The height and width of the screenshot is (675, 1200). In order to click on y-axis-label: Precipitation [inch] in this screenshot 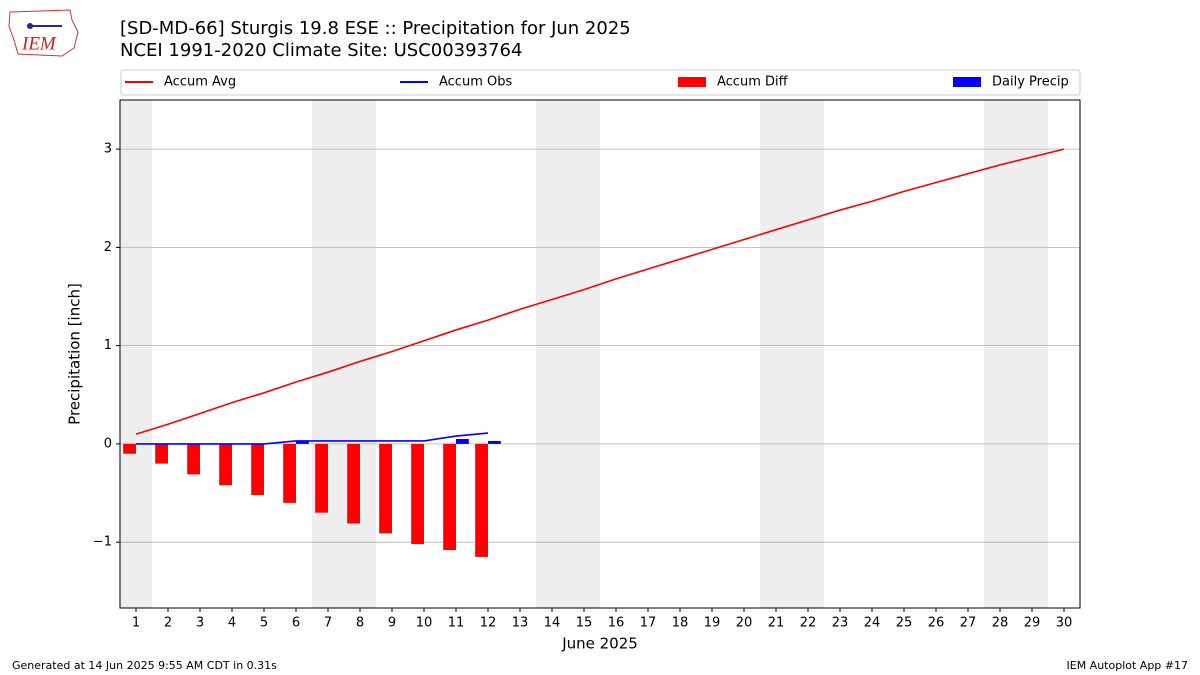, I will do `click(75, 354)`.